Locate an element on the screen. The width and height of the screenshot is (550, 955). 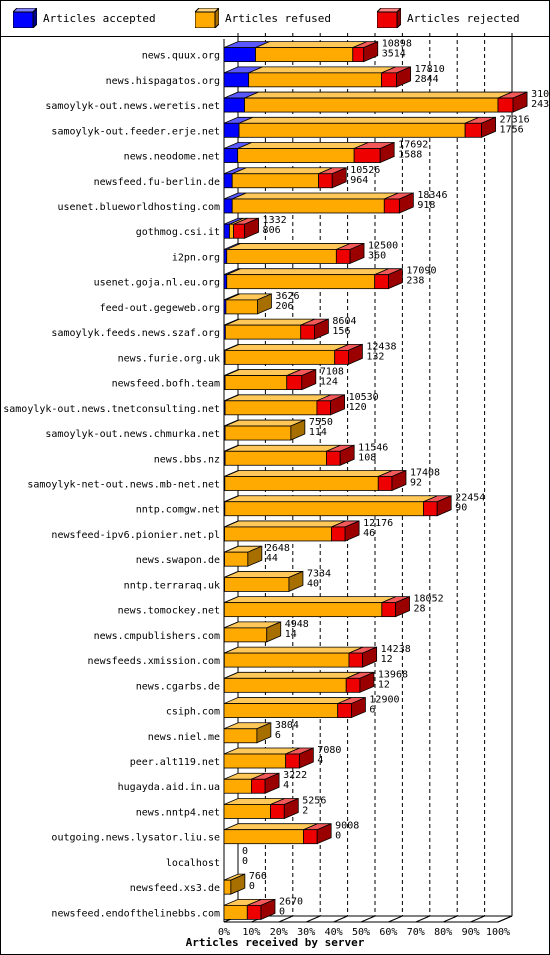
value-label-top: 5256 is located at coordinates (314, 800).